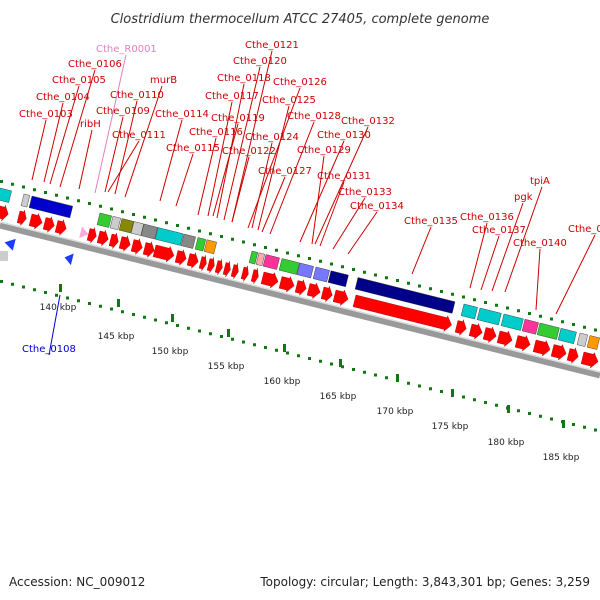 The image size is (600, 600). Describe the element at coordinates (170, 352) in the screenshot. I see `kbp-tick-label: 150 kbp` at that location.